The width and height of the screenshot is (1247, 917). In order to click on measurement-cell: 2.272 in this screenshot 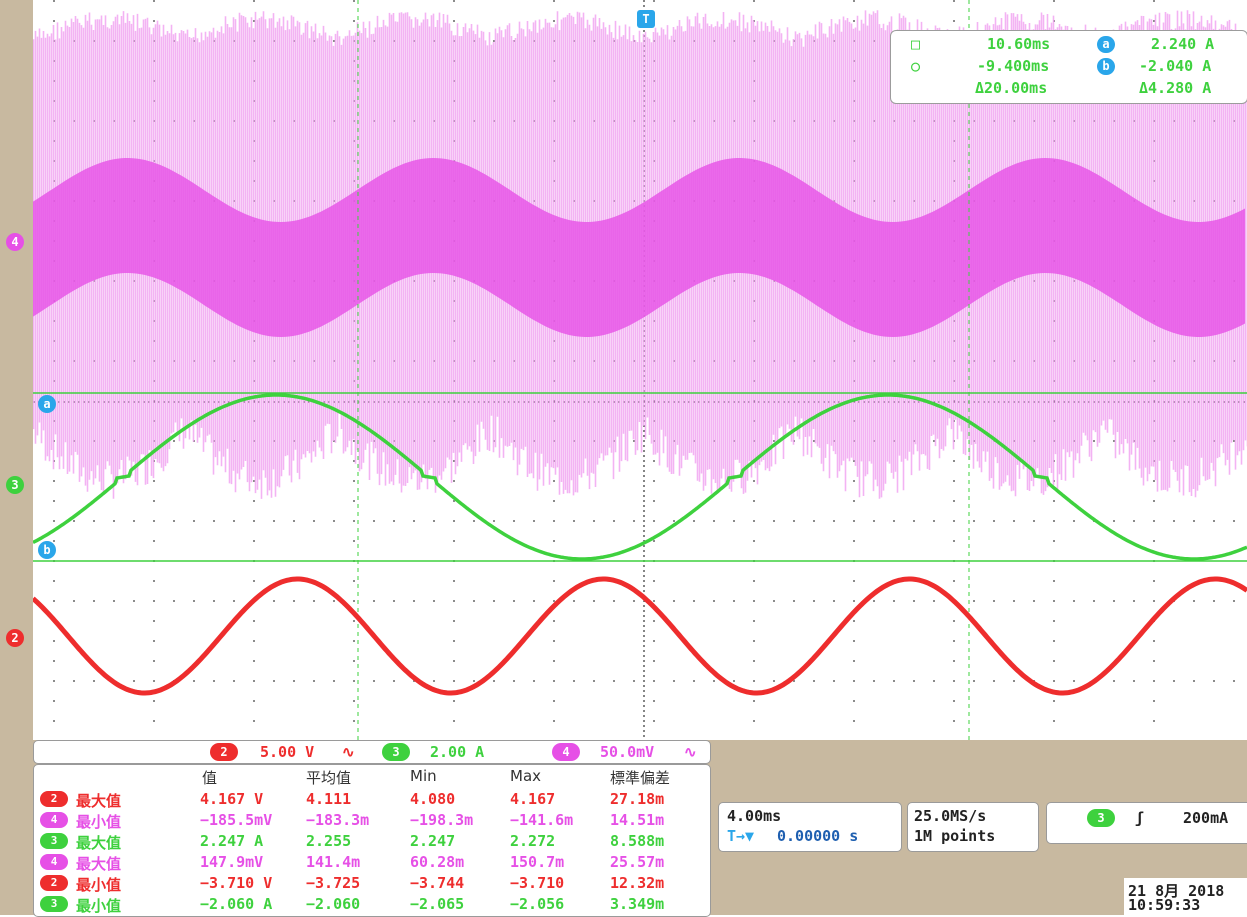, I will do `click(532, 841)`.